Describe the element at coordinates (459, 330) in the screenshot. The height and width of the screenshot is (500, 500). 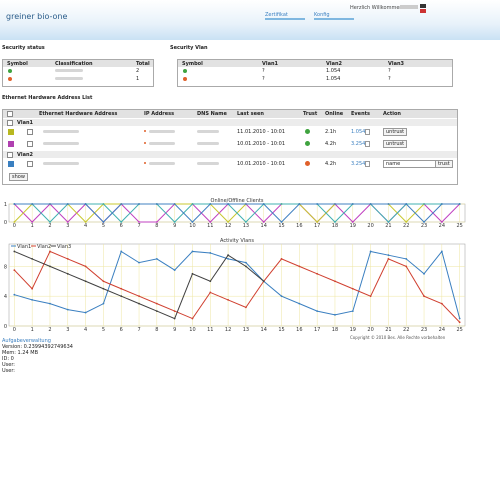
I see `x-tick-label: 25` at that location.